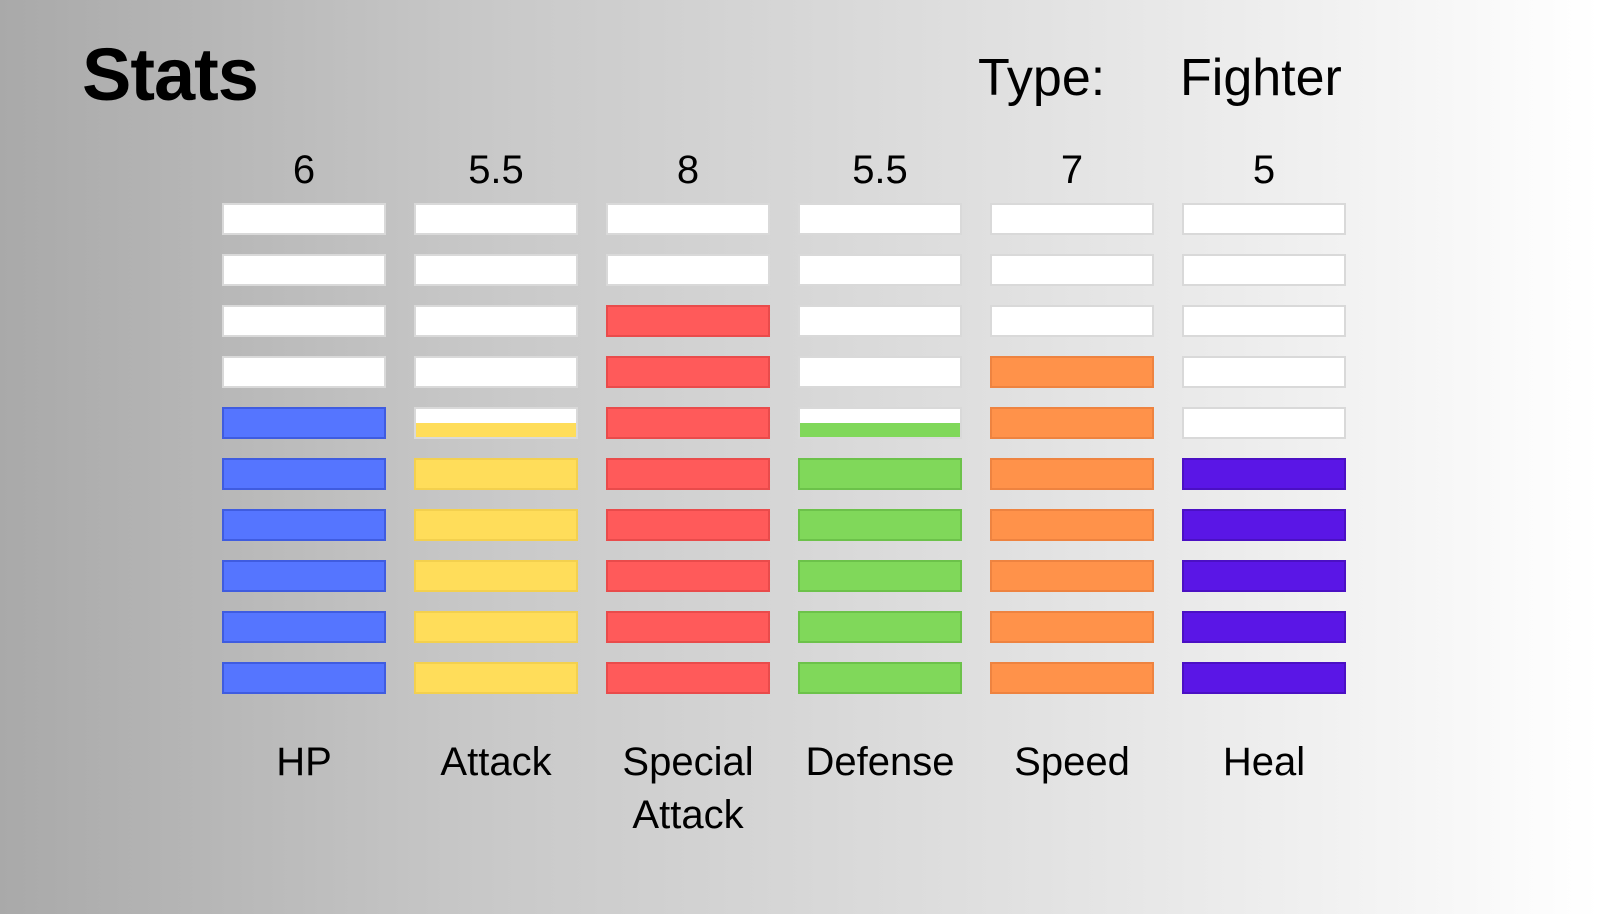 Image resolution: width=1600 pixels, height=914 pixels. Describe the element at coordinates (1042, 78) in the screenshot. I see `type-label: Type:` at that location.